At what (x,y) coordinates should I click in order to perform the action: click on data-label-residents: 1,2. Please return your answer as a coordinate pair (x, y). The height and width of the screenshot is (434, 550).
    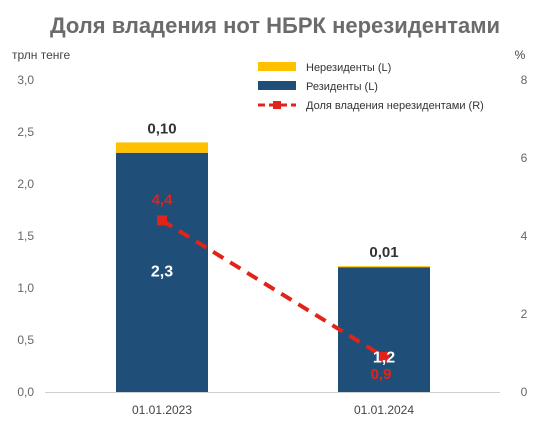
    Looking at the image, I should click on (384, 358).